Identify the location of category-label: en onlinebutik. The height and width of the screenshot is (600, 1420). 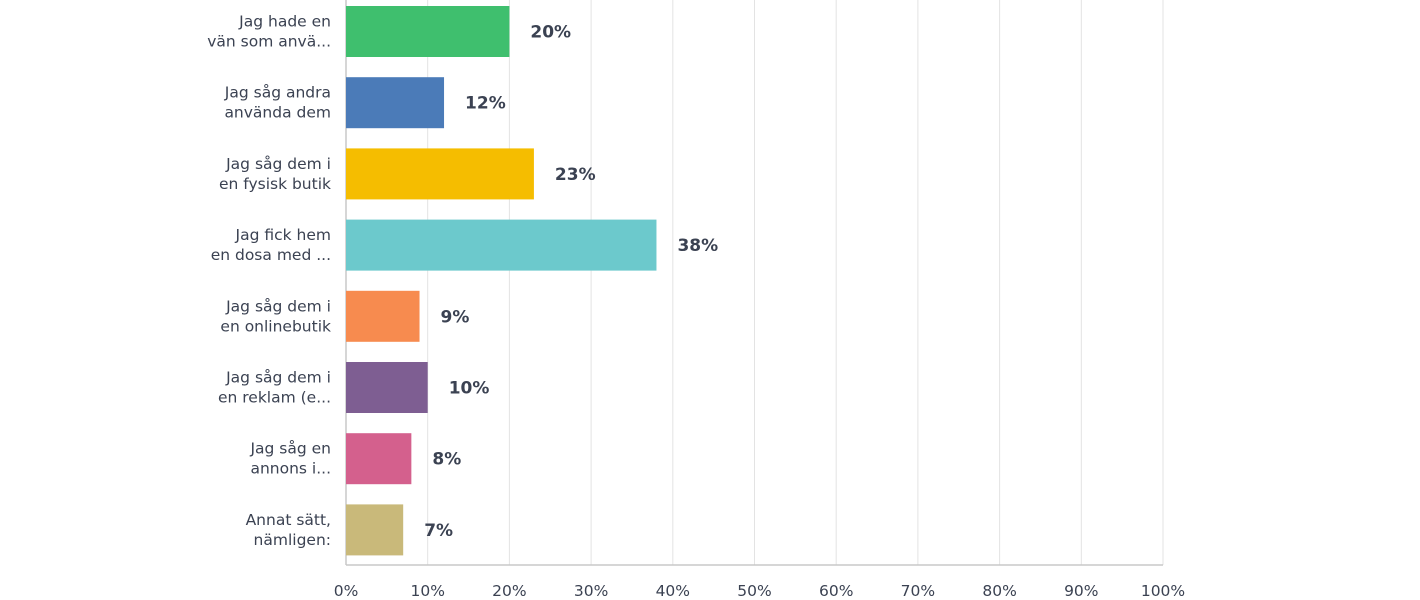
(275, 326).